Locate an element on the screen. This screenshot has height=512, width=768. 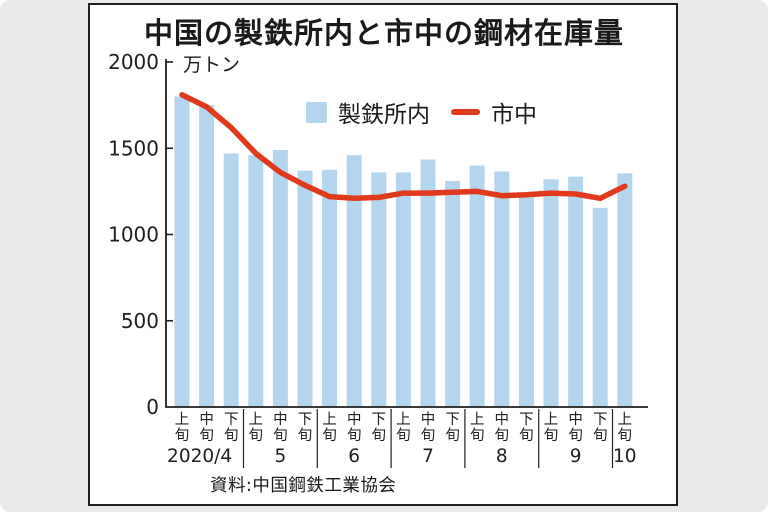
source-note: 資料:中国鋼鉄工業協会 is located at coordinates (303, 486).